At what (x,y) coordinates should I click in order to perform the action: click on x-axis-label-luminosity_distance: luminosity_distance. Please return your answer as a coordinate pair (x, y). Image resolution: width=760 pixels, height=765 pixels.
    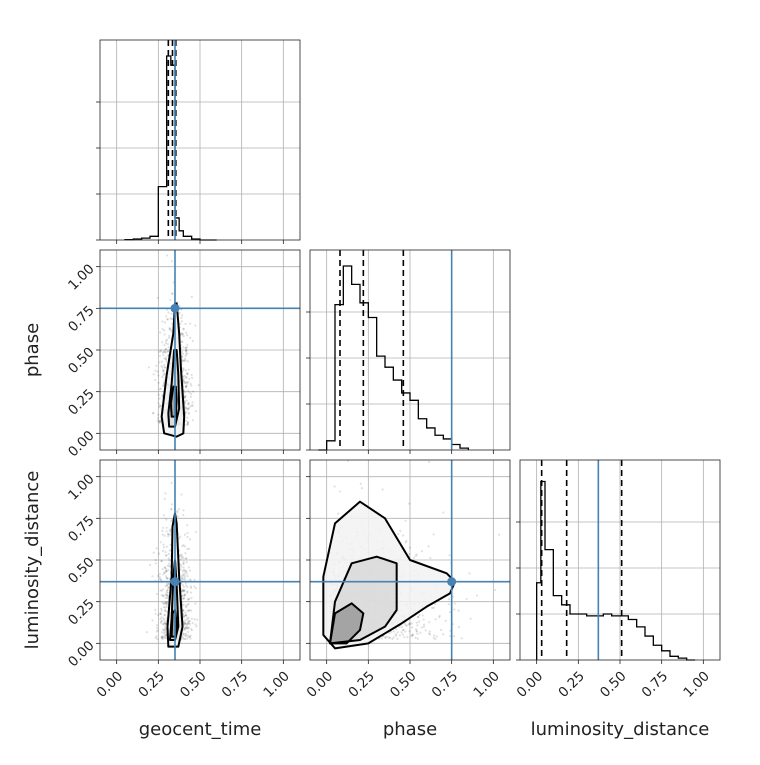
    Looking at the image, I should click on (620, 729).